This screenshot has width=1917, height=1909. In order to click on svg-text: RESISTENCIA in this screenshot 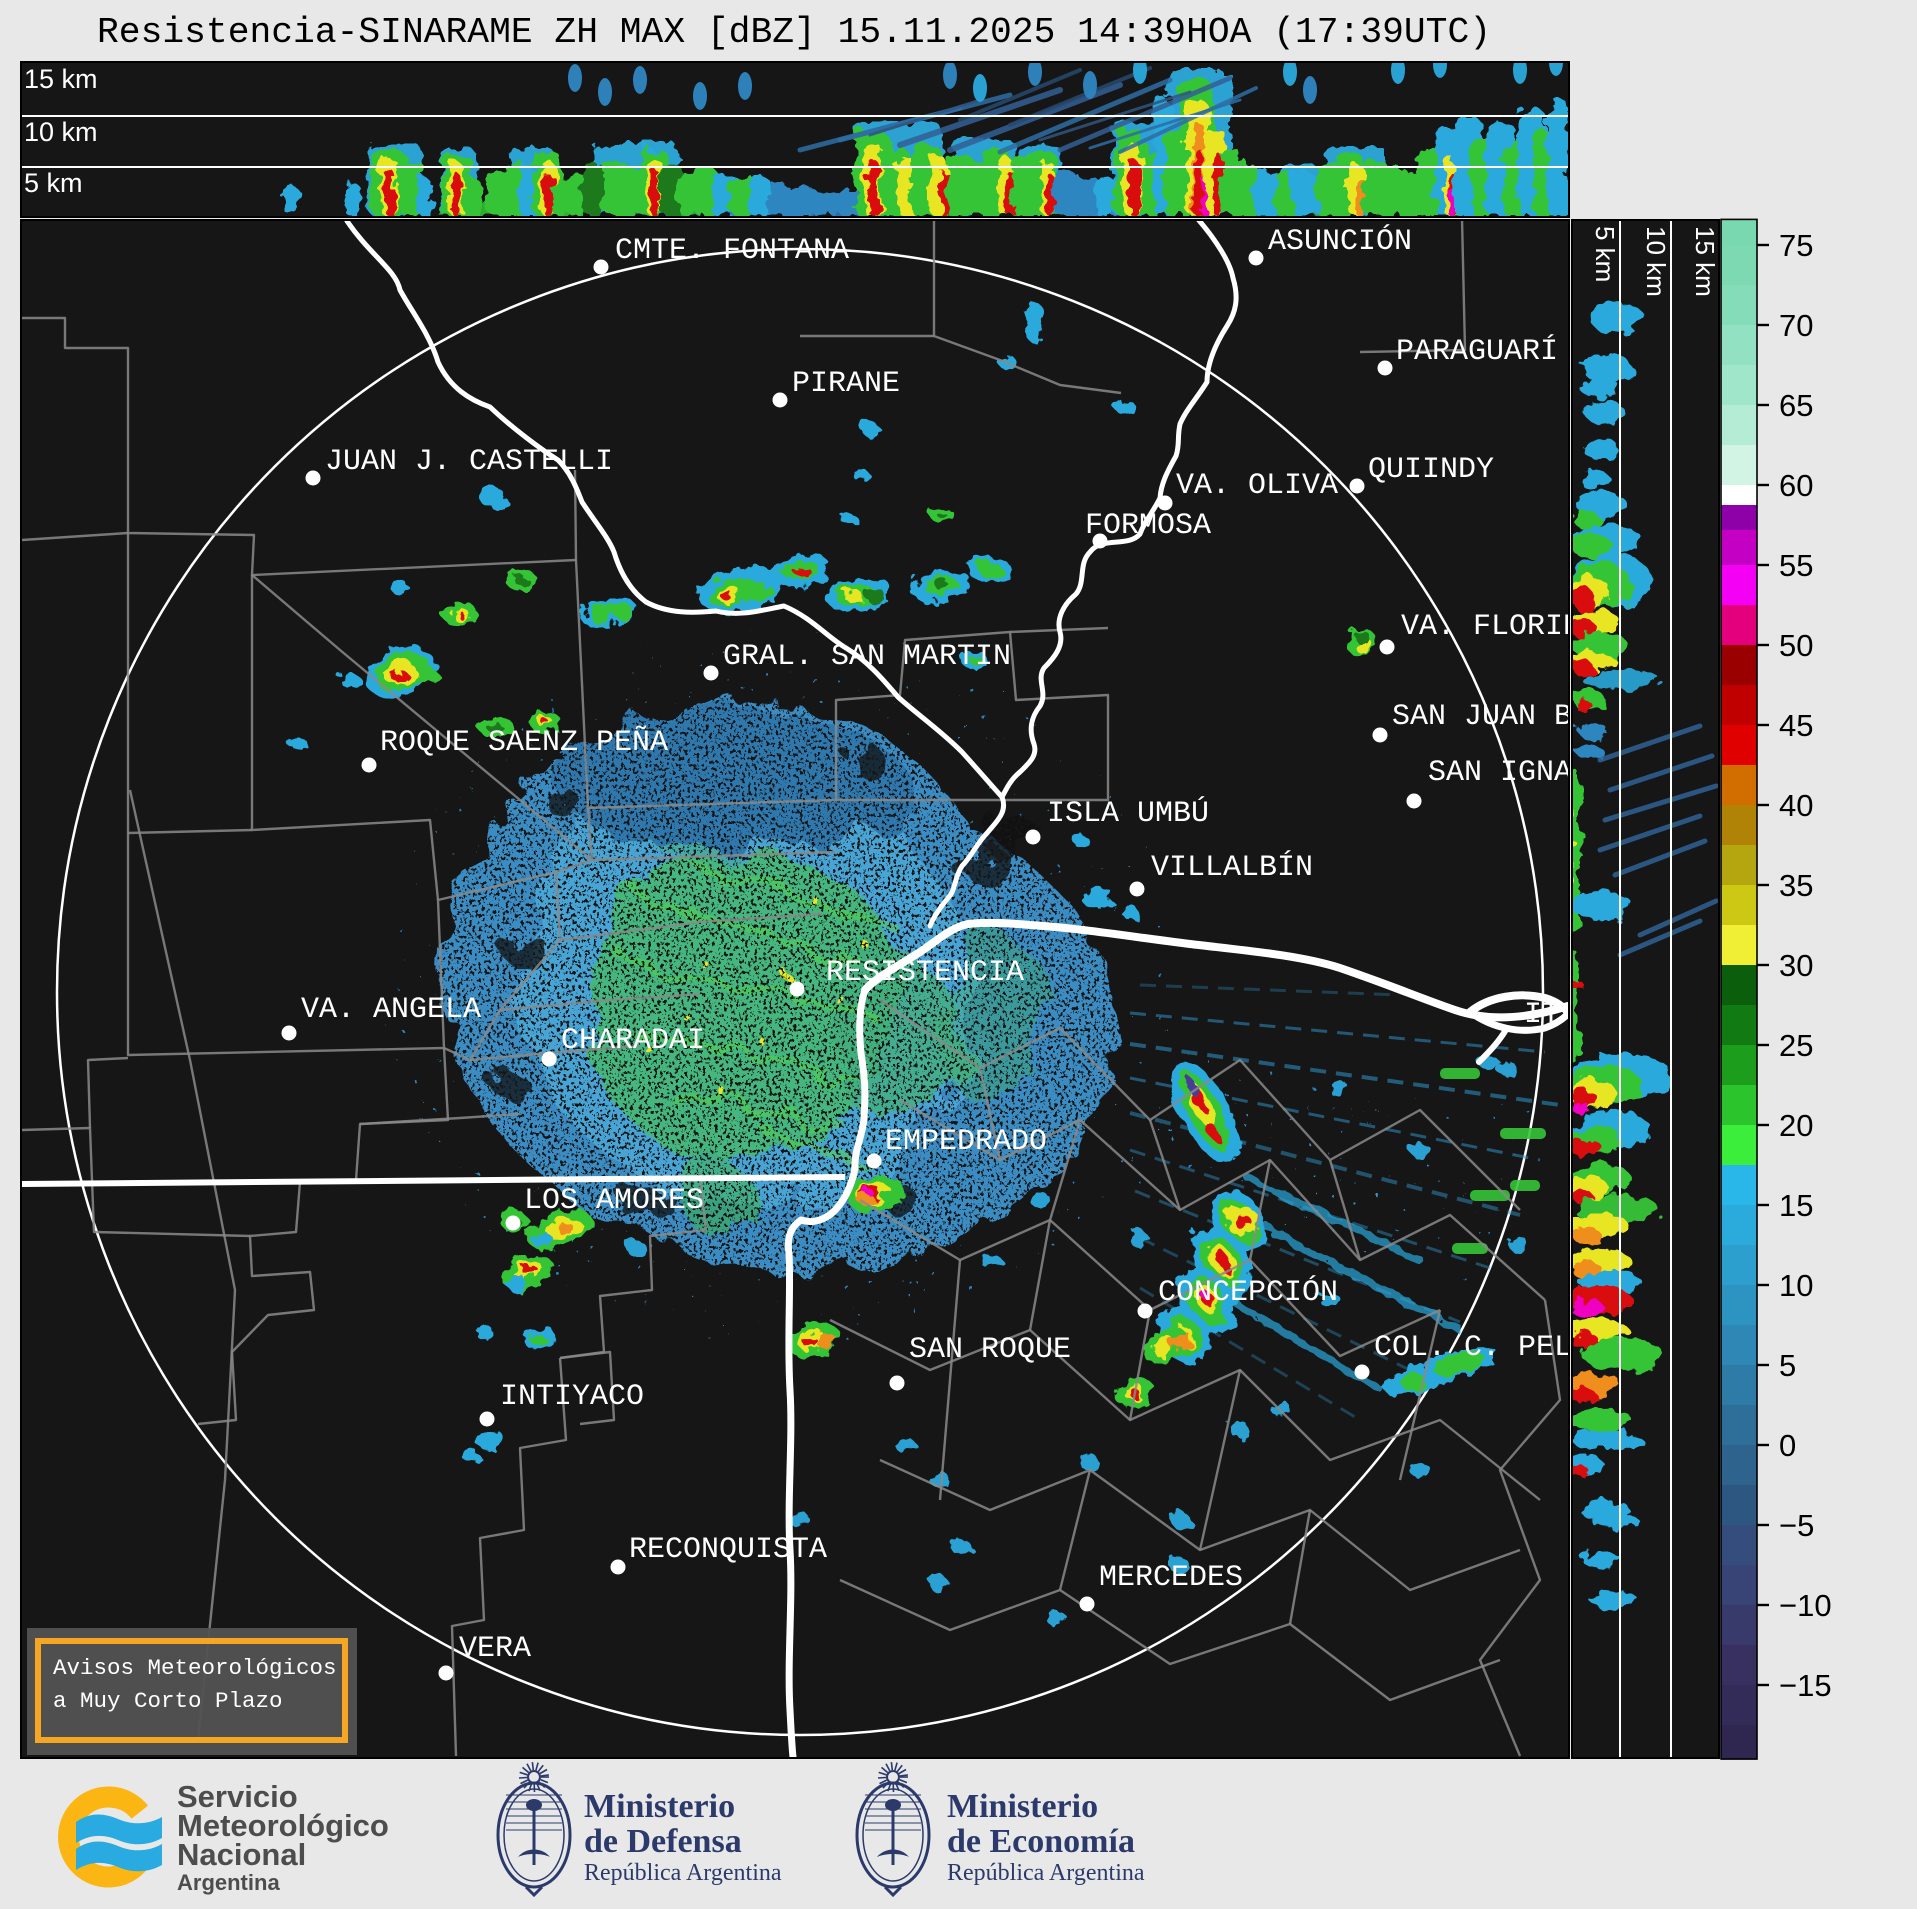, I will do `click(925, 973)`.